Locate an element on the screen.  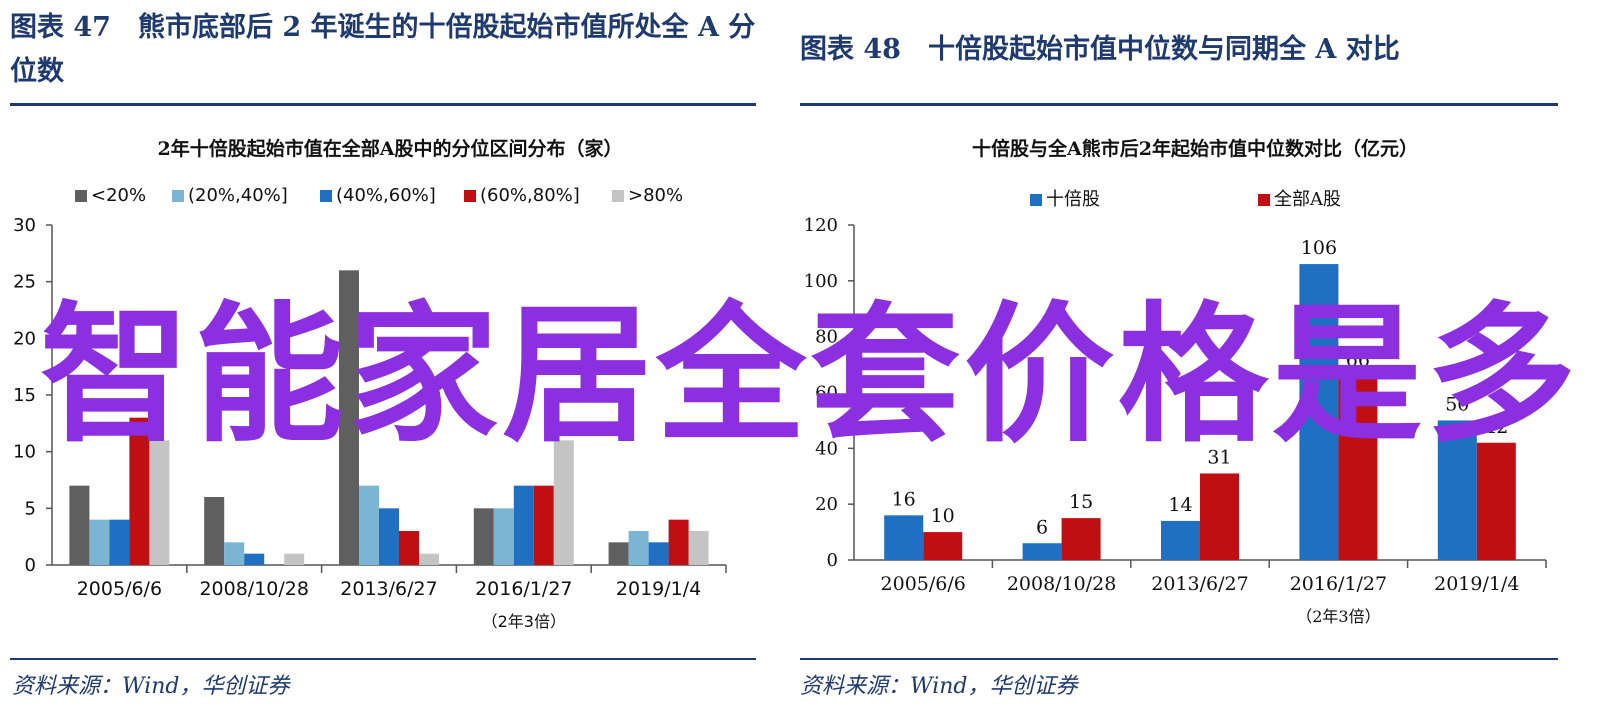
right-source-note: 资料来源：Wind，华创证券 is located at coordinates (939, 686).